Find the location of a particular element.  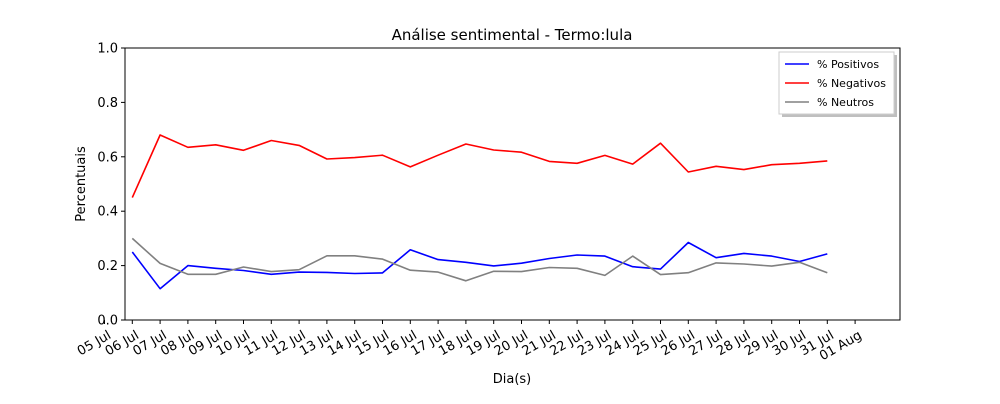

y-tick-label: 0.8 is located at coordinates (107, 103).